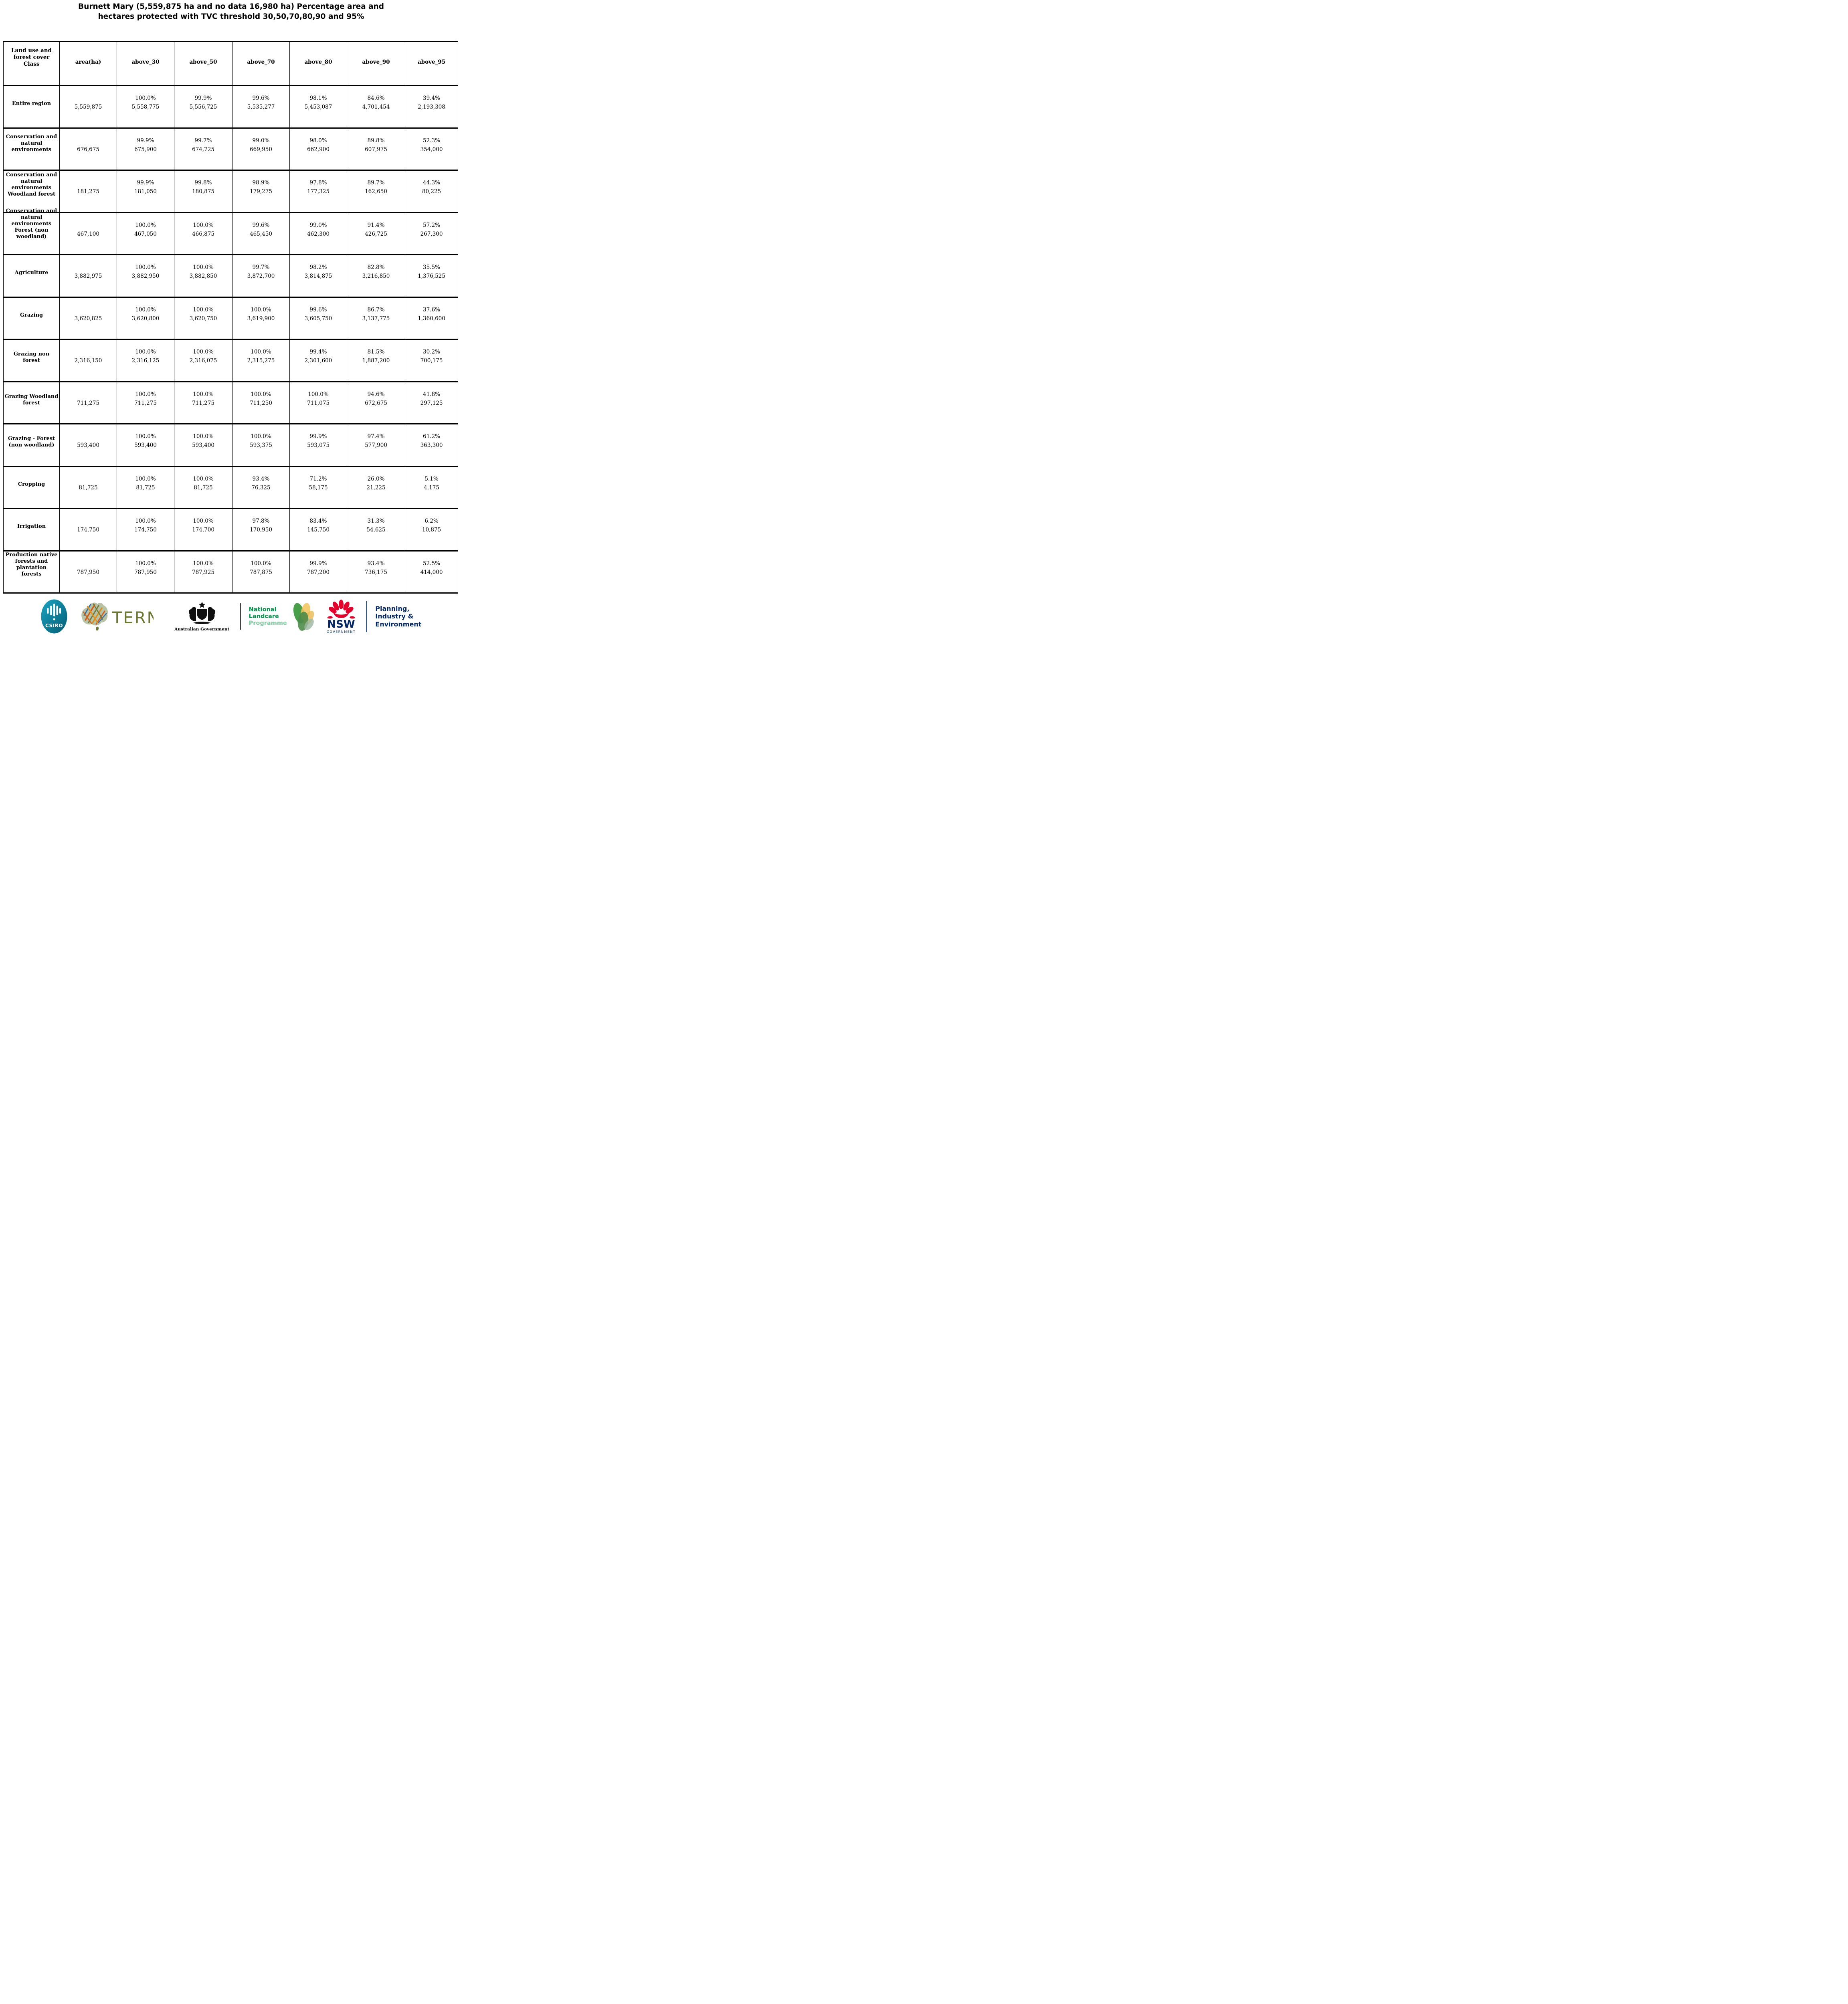 This screenshot has height=2004, width=1848. Describe the element at coordinates (432, 478) in the screenshot. I see `percent-value: 5.1%` at that location.